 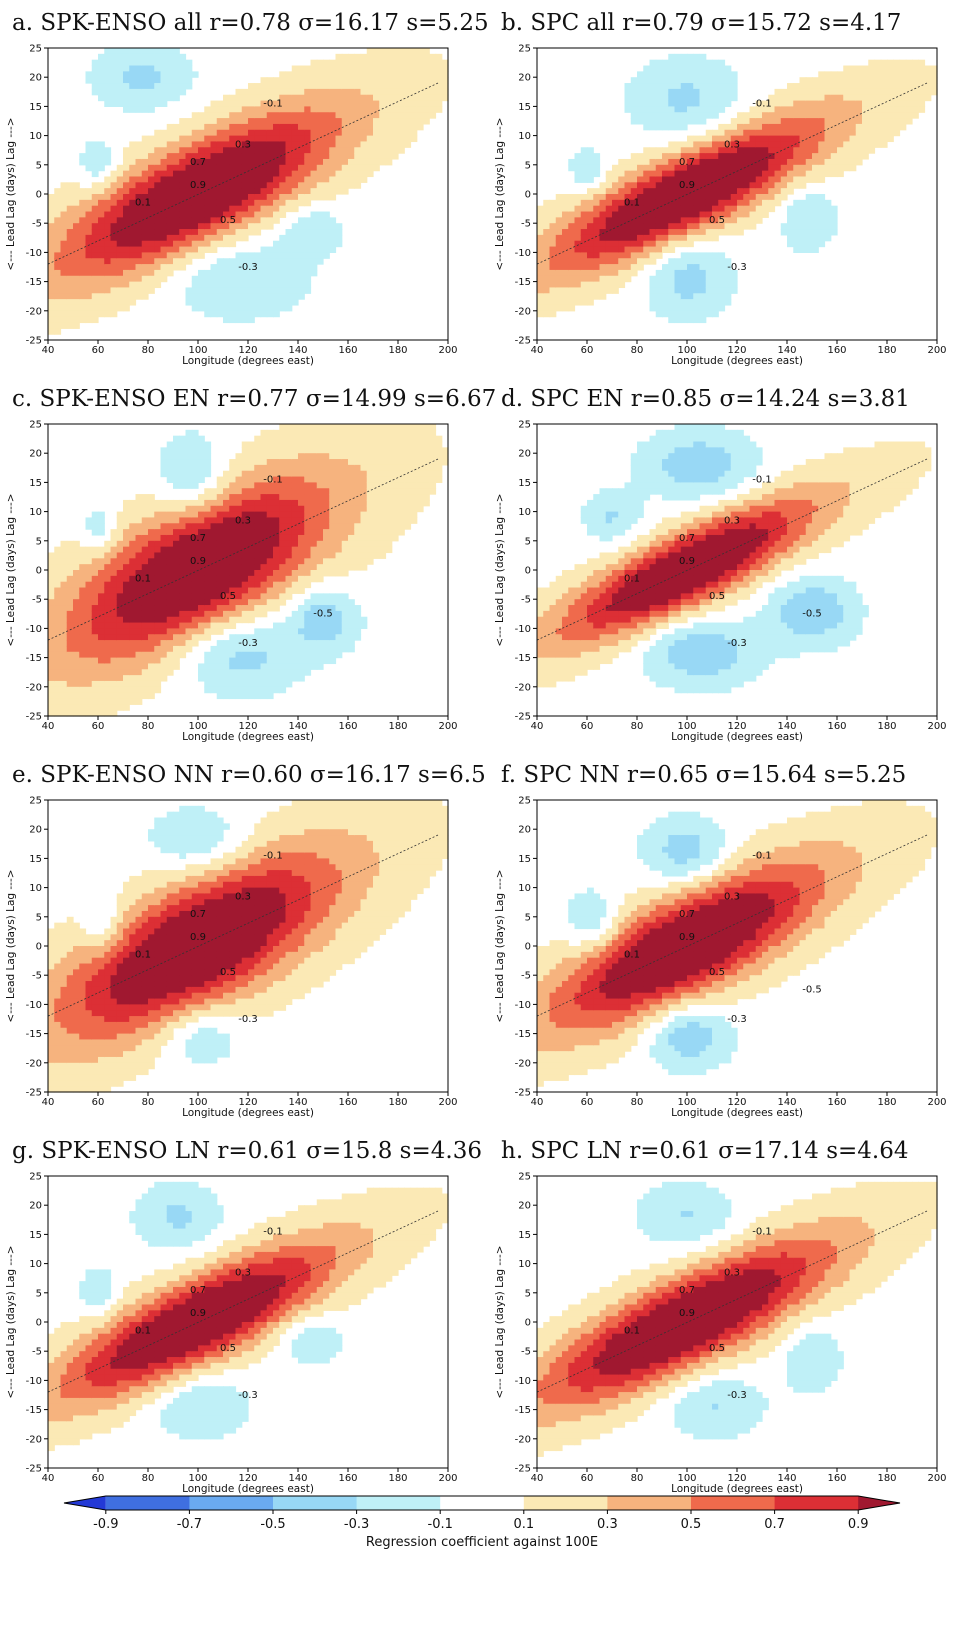 I want to click on contour-label: 0.5, so click(x=717, y=220).